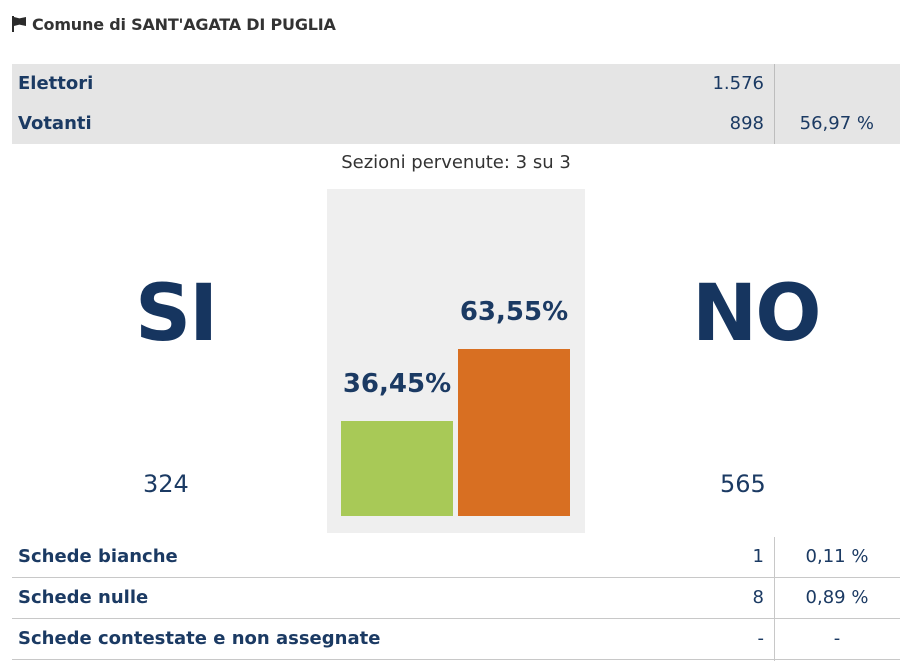 The width and height of the screenshot is (912, 670). I want to click on comune-title: Comune di SANT'AGATA DI PUGLIA, so click(184, 24).